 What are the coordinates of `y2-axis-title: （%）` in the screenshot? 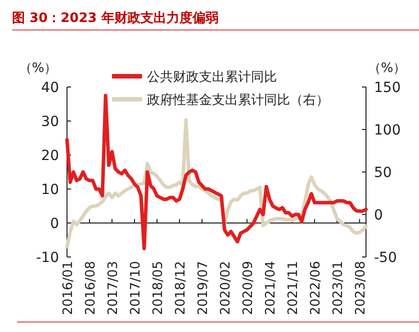 It's located at (387, 68).